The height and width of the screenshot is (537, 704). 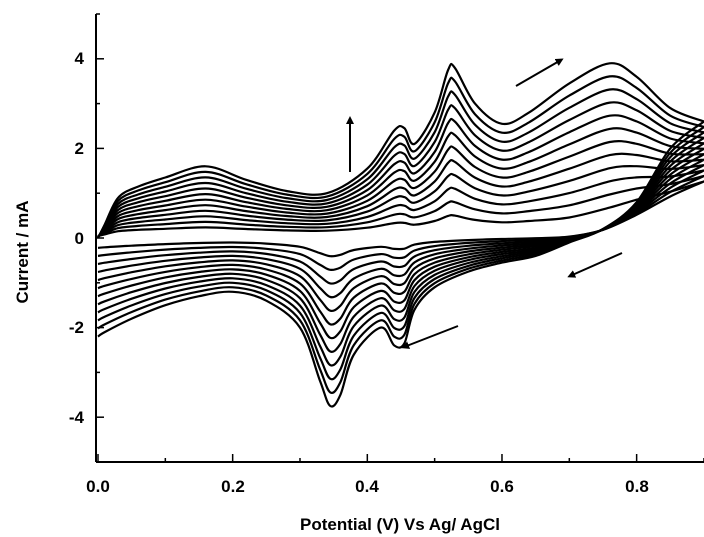 I want to click on arrow-cathodic-direction-lower, so click(x=430, y=337).